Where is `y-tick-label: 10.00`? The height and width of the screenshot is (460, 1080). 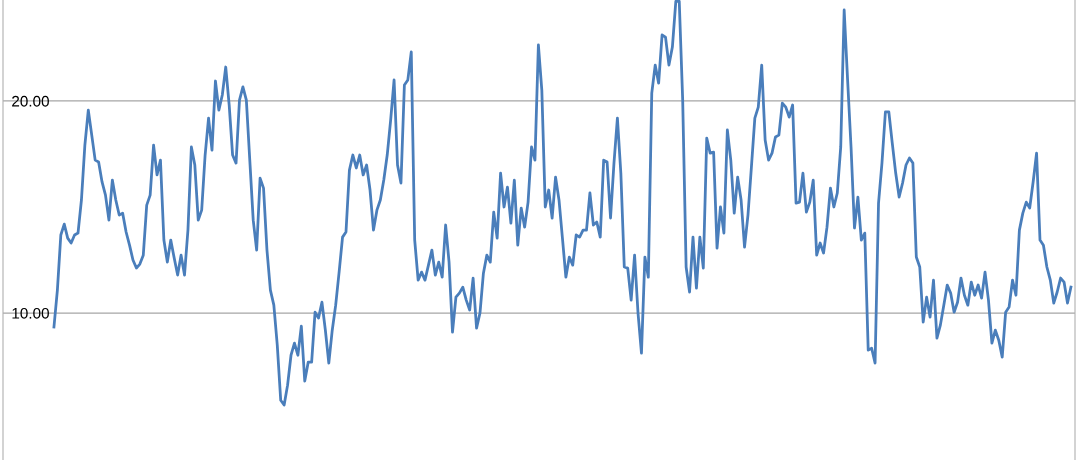 y-tick-label: 10.00 is located at coordinates (30, 313).